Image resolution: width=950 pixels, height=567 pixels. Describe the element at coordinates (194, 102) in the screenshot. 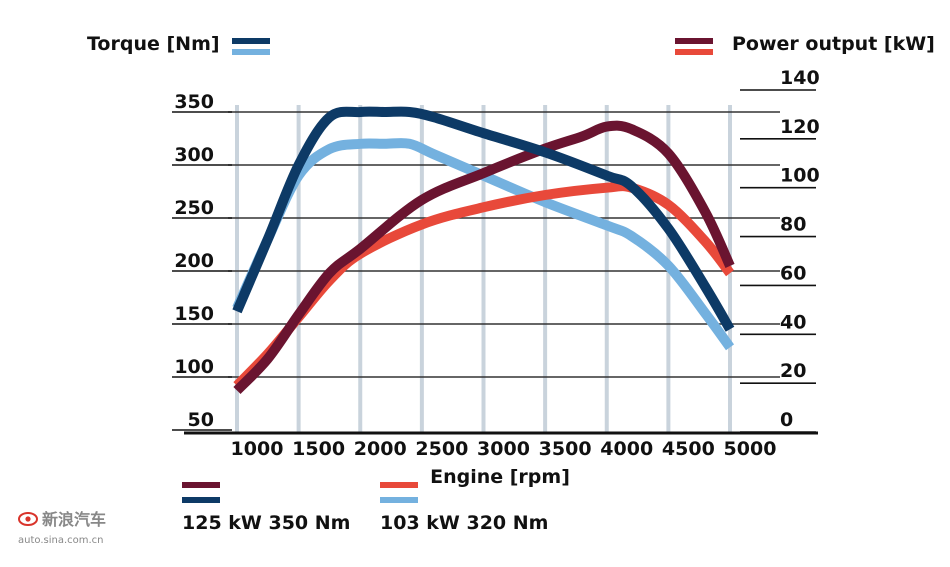

I see `y-left-tick-label: 350` at that location.